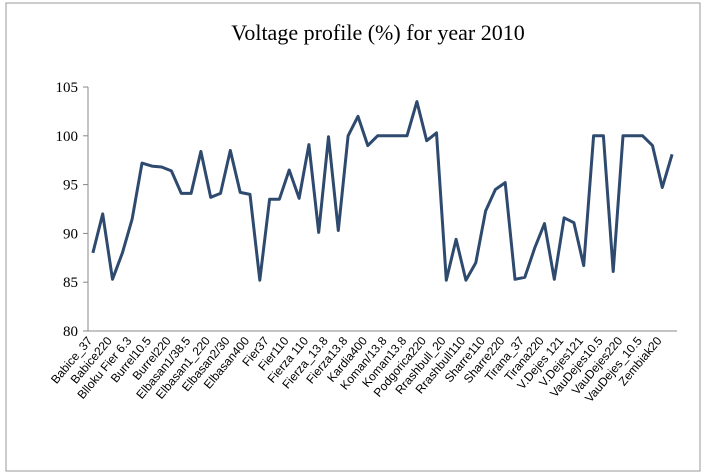 This screenshot has width=704, height=475. I want to click on y-tick-label: 80, so click(70, 332).